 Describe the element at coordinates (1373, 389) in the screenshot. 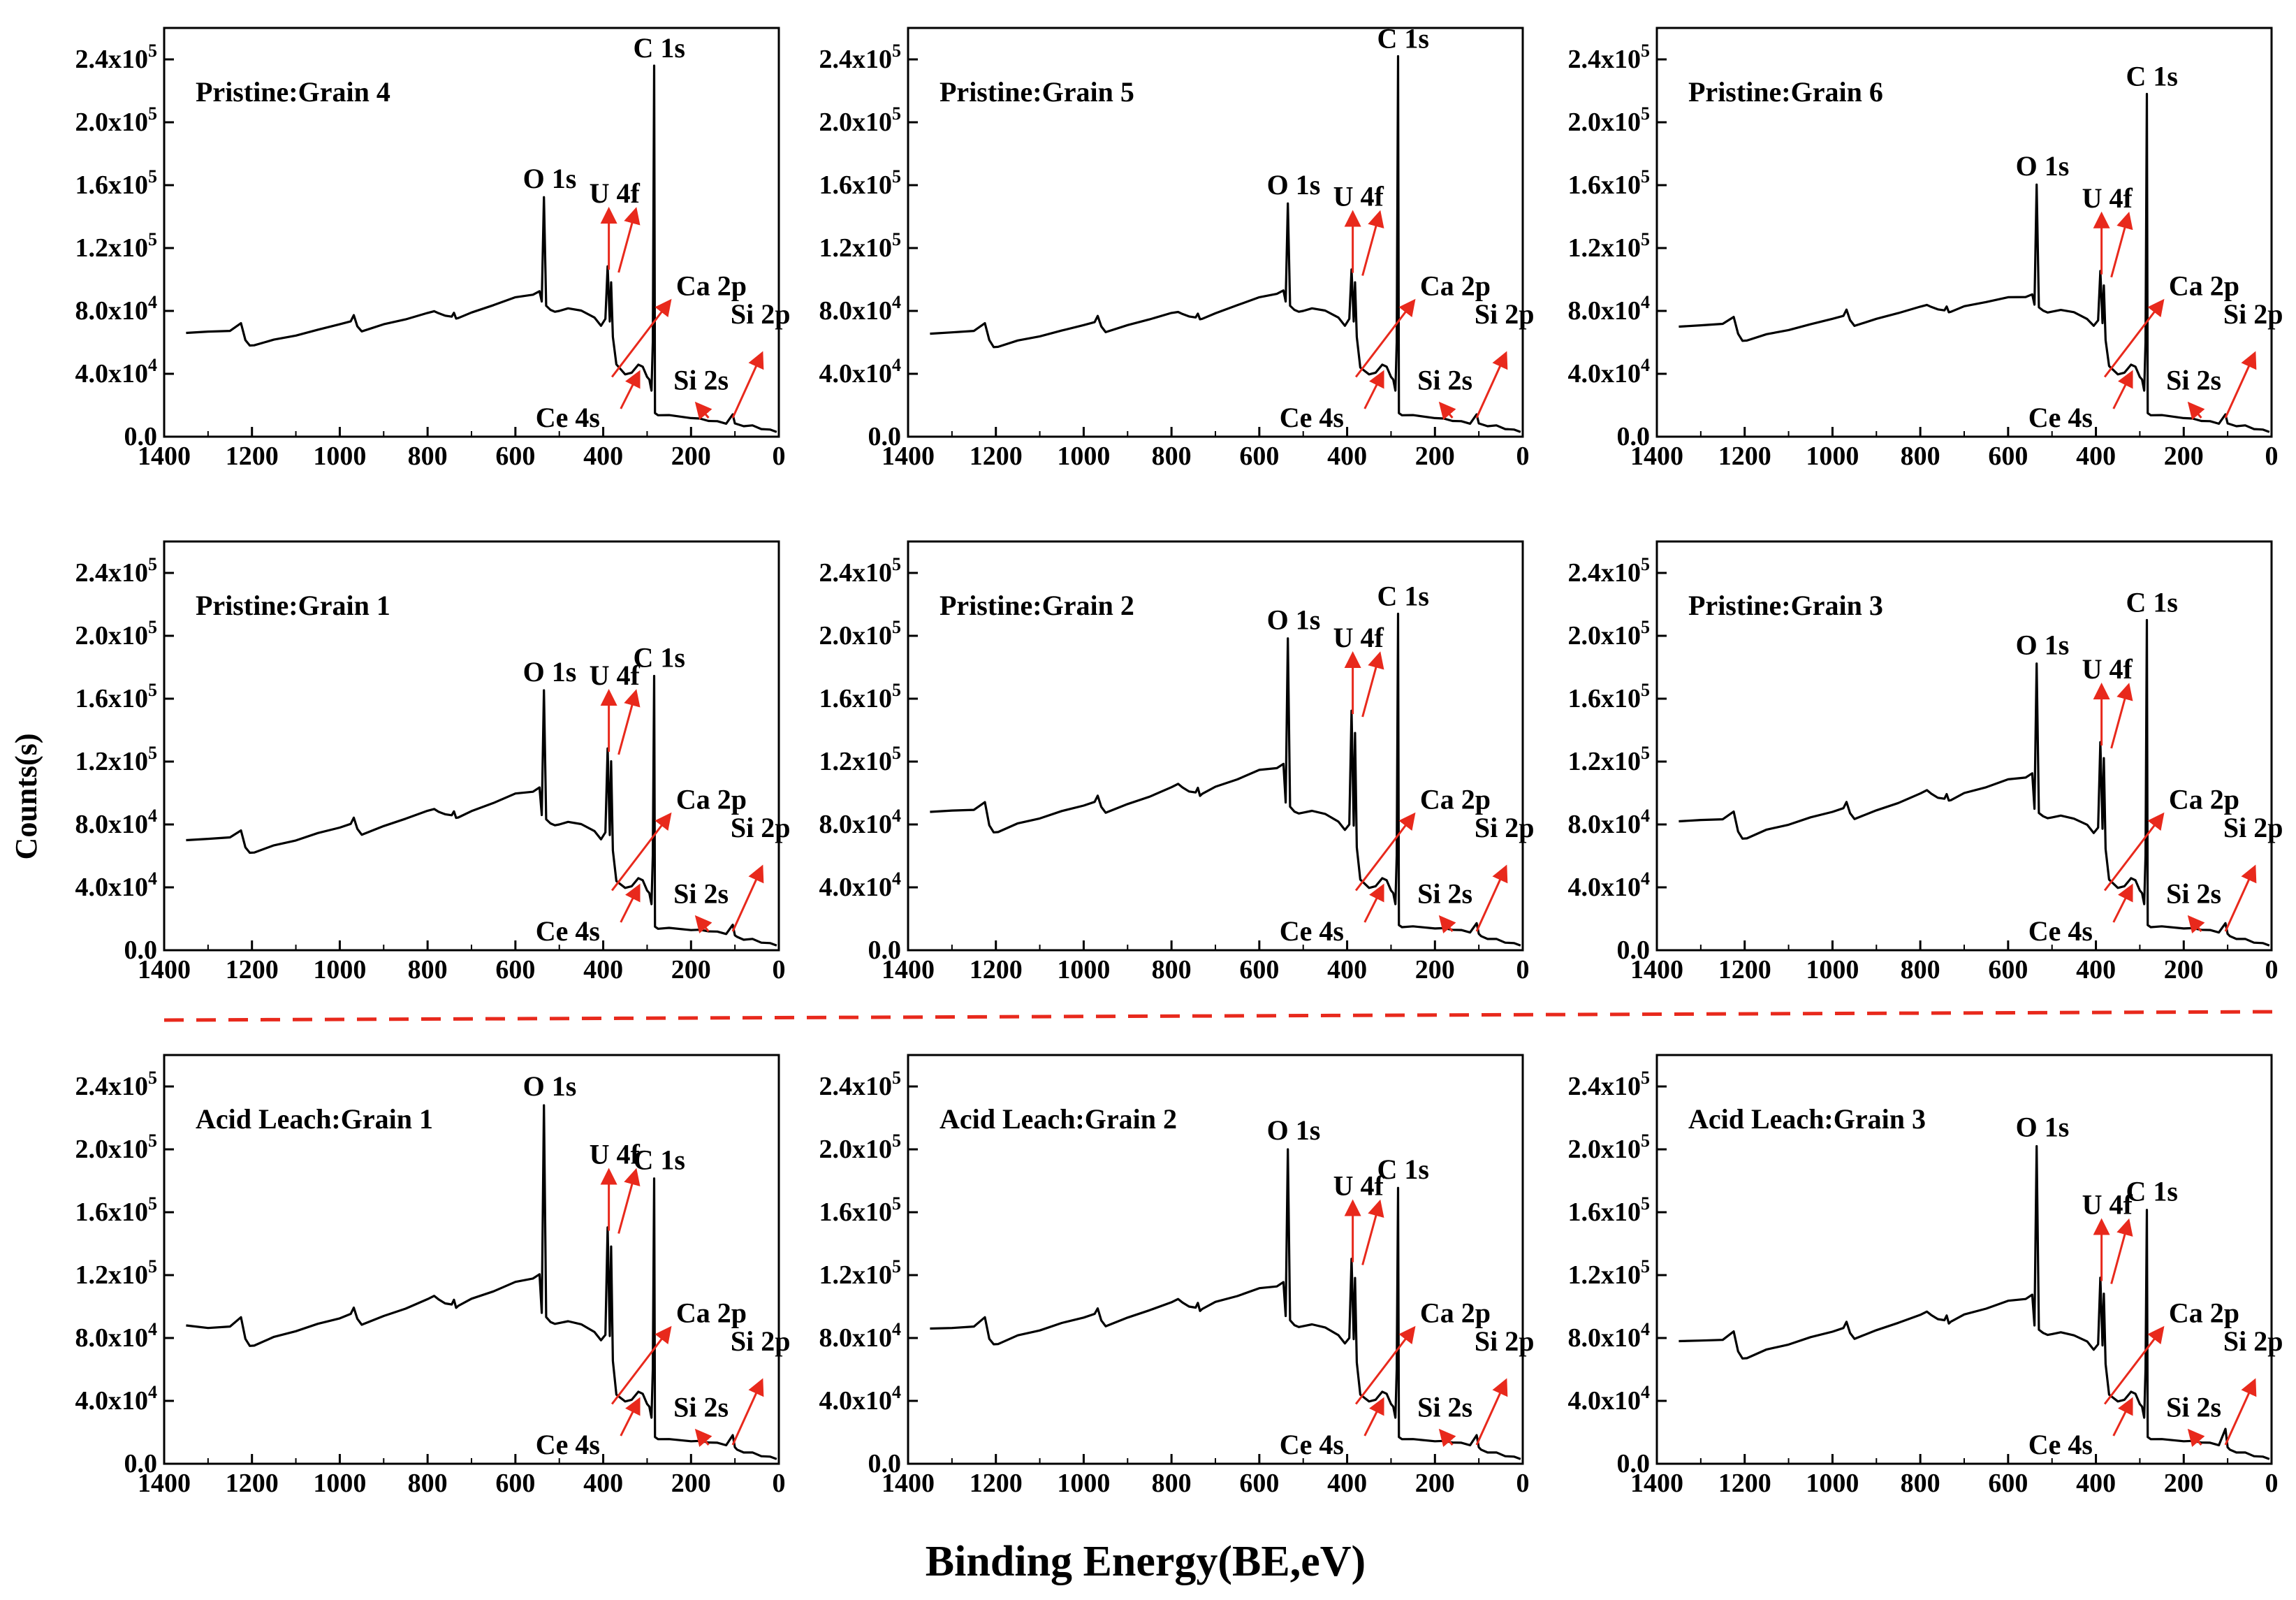

I see `panel-pristine-grain-5-ce4s-arrow` at that location.